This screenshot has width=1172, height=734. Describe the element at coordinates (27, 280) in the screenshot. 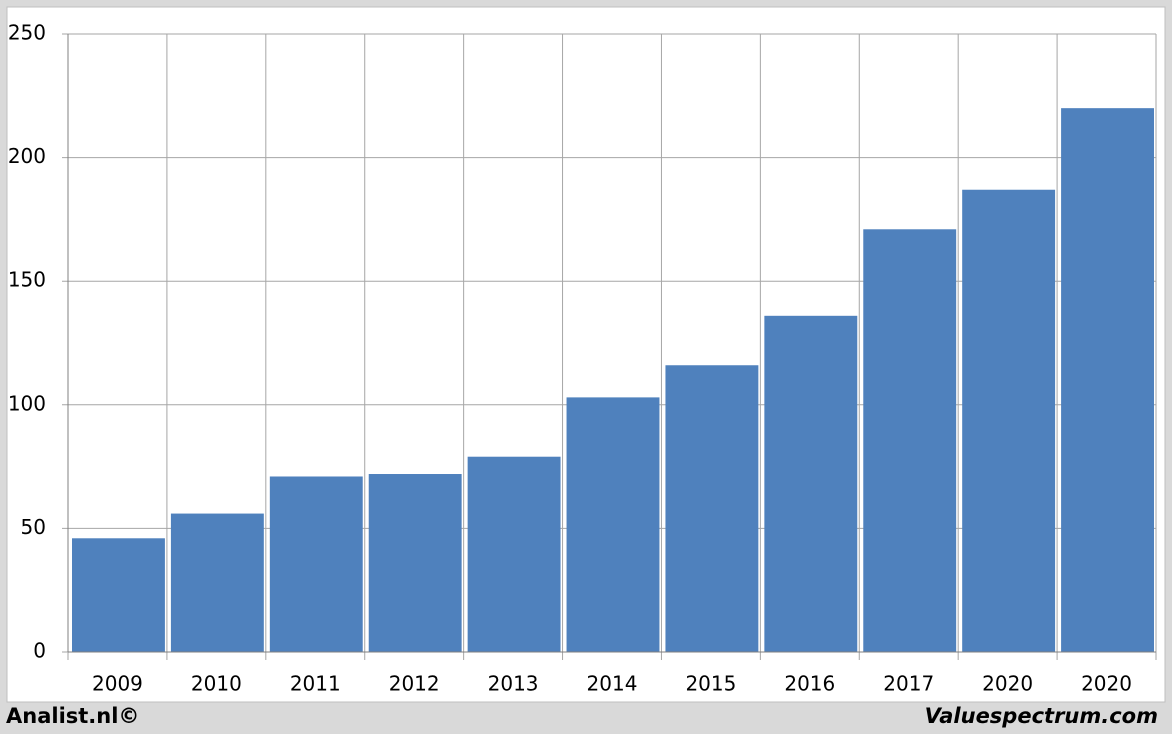

I see `y-tick-label: 150` at that location.